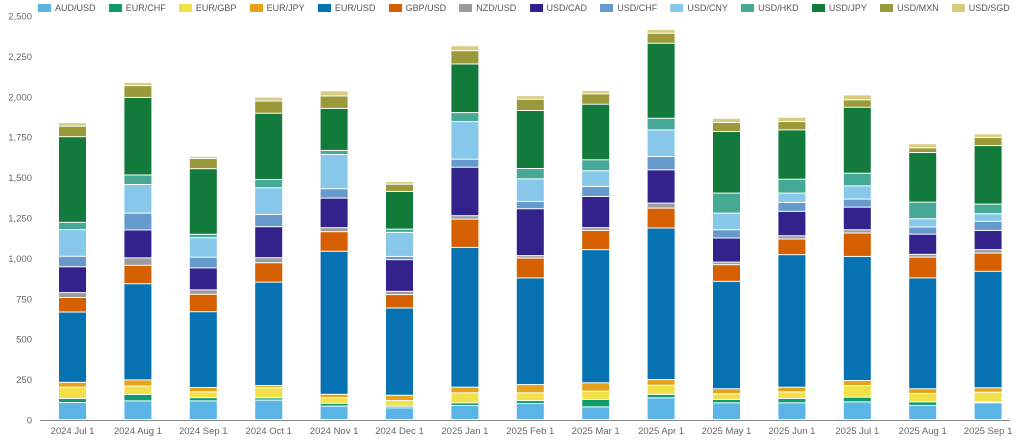 This screenshot has height=442, width=1024. Describe the element at coordinates (20, 178) in the screenshot. I see `y-tick-label: 1,500` at that location.